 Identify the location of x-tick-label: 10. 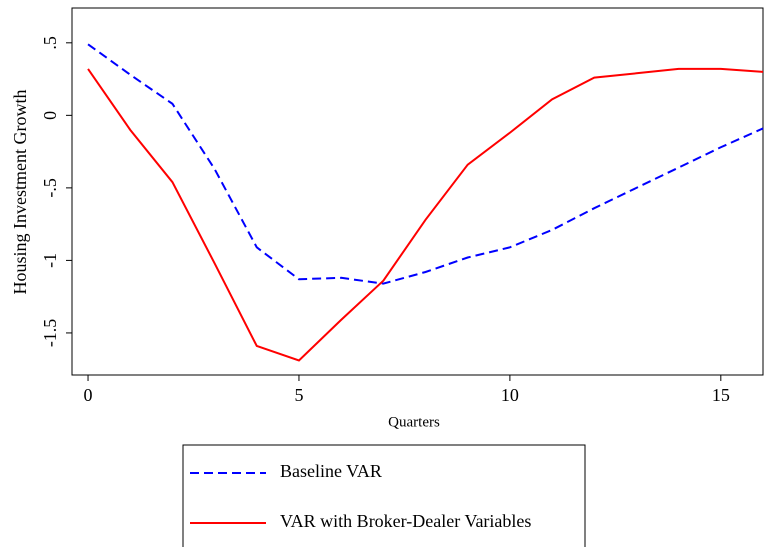
(510, 395).